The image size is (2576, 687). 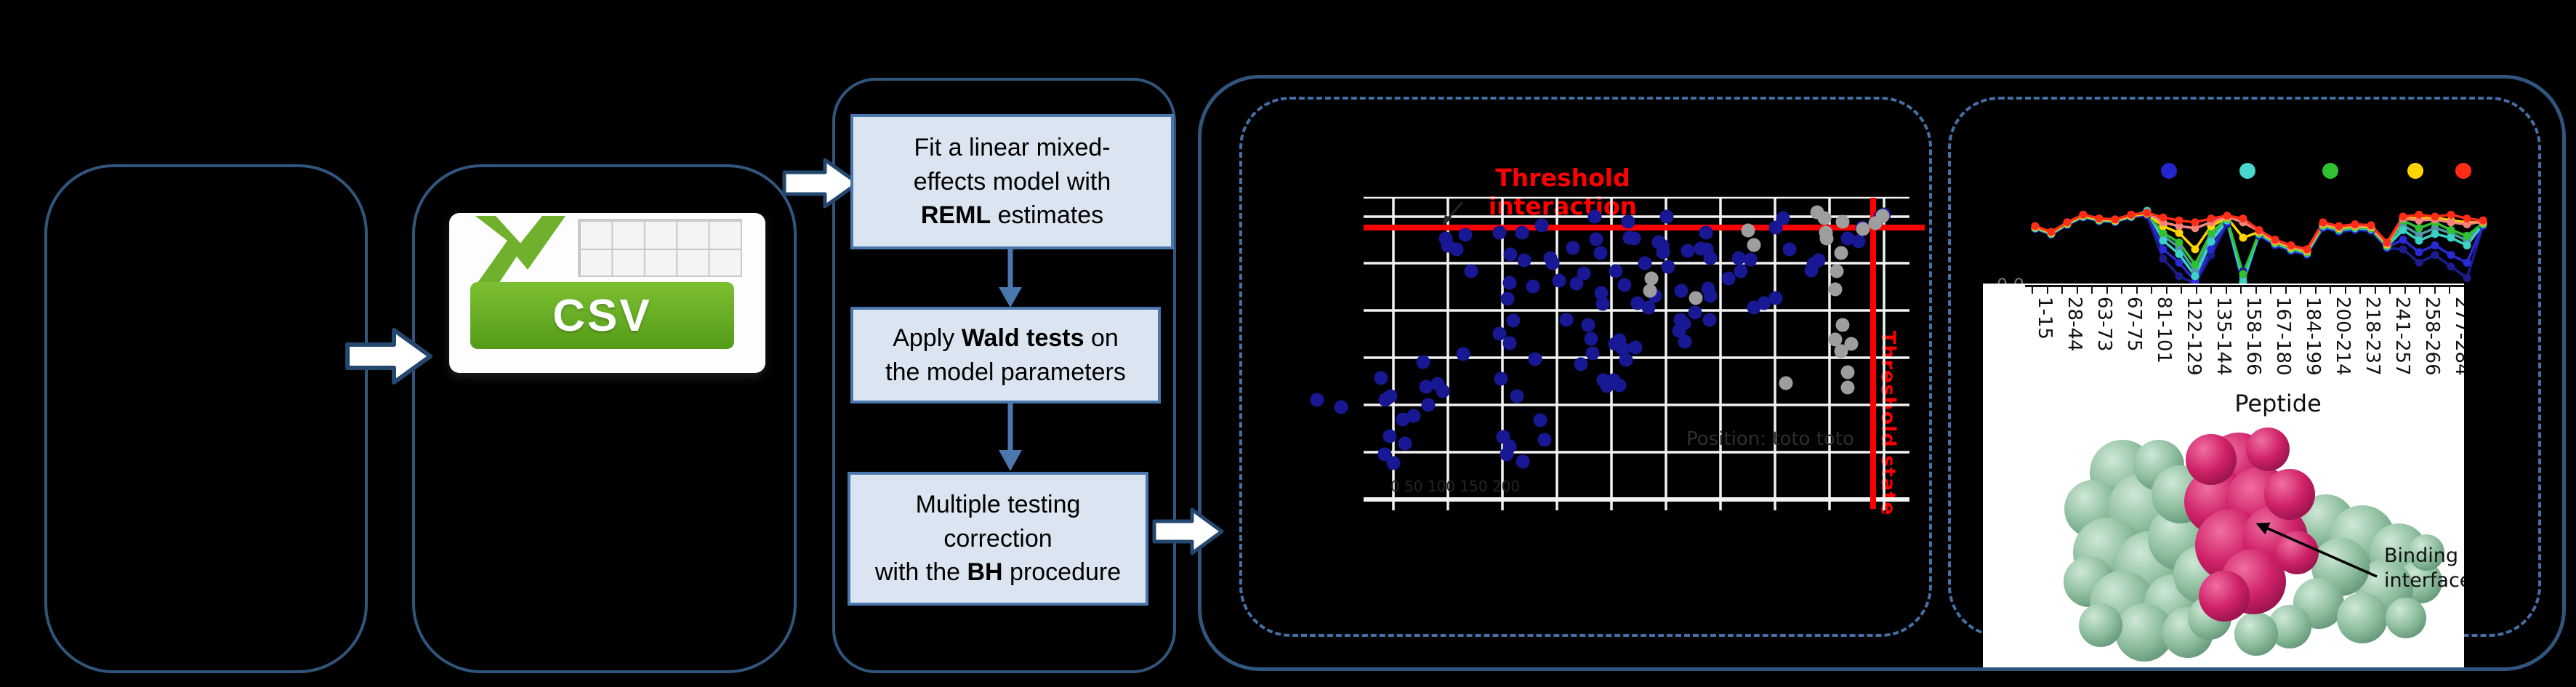 I want to click on peptide-tick-label: 158-166, so click(x=2253, y=336).